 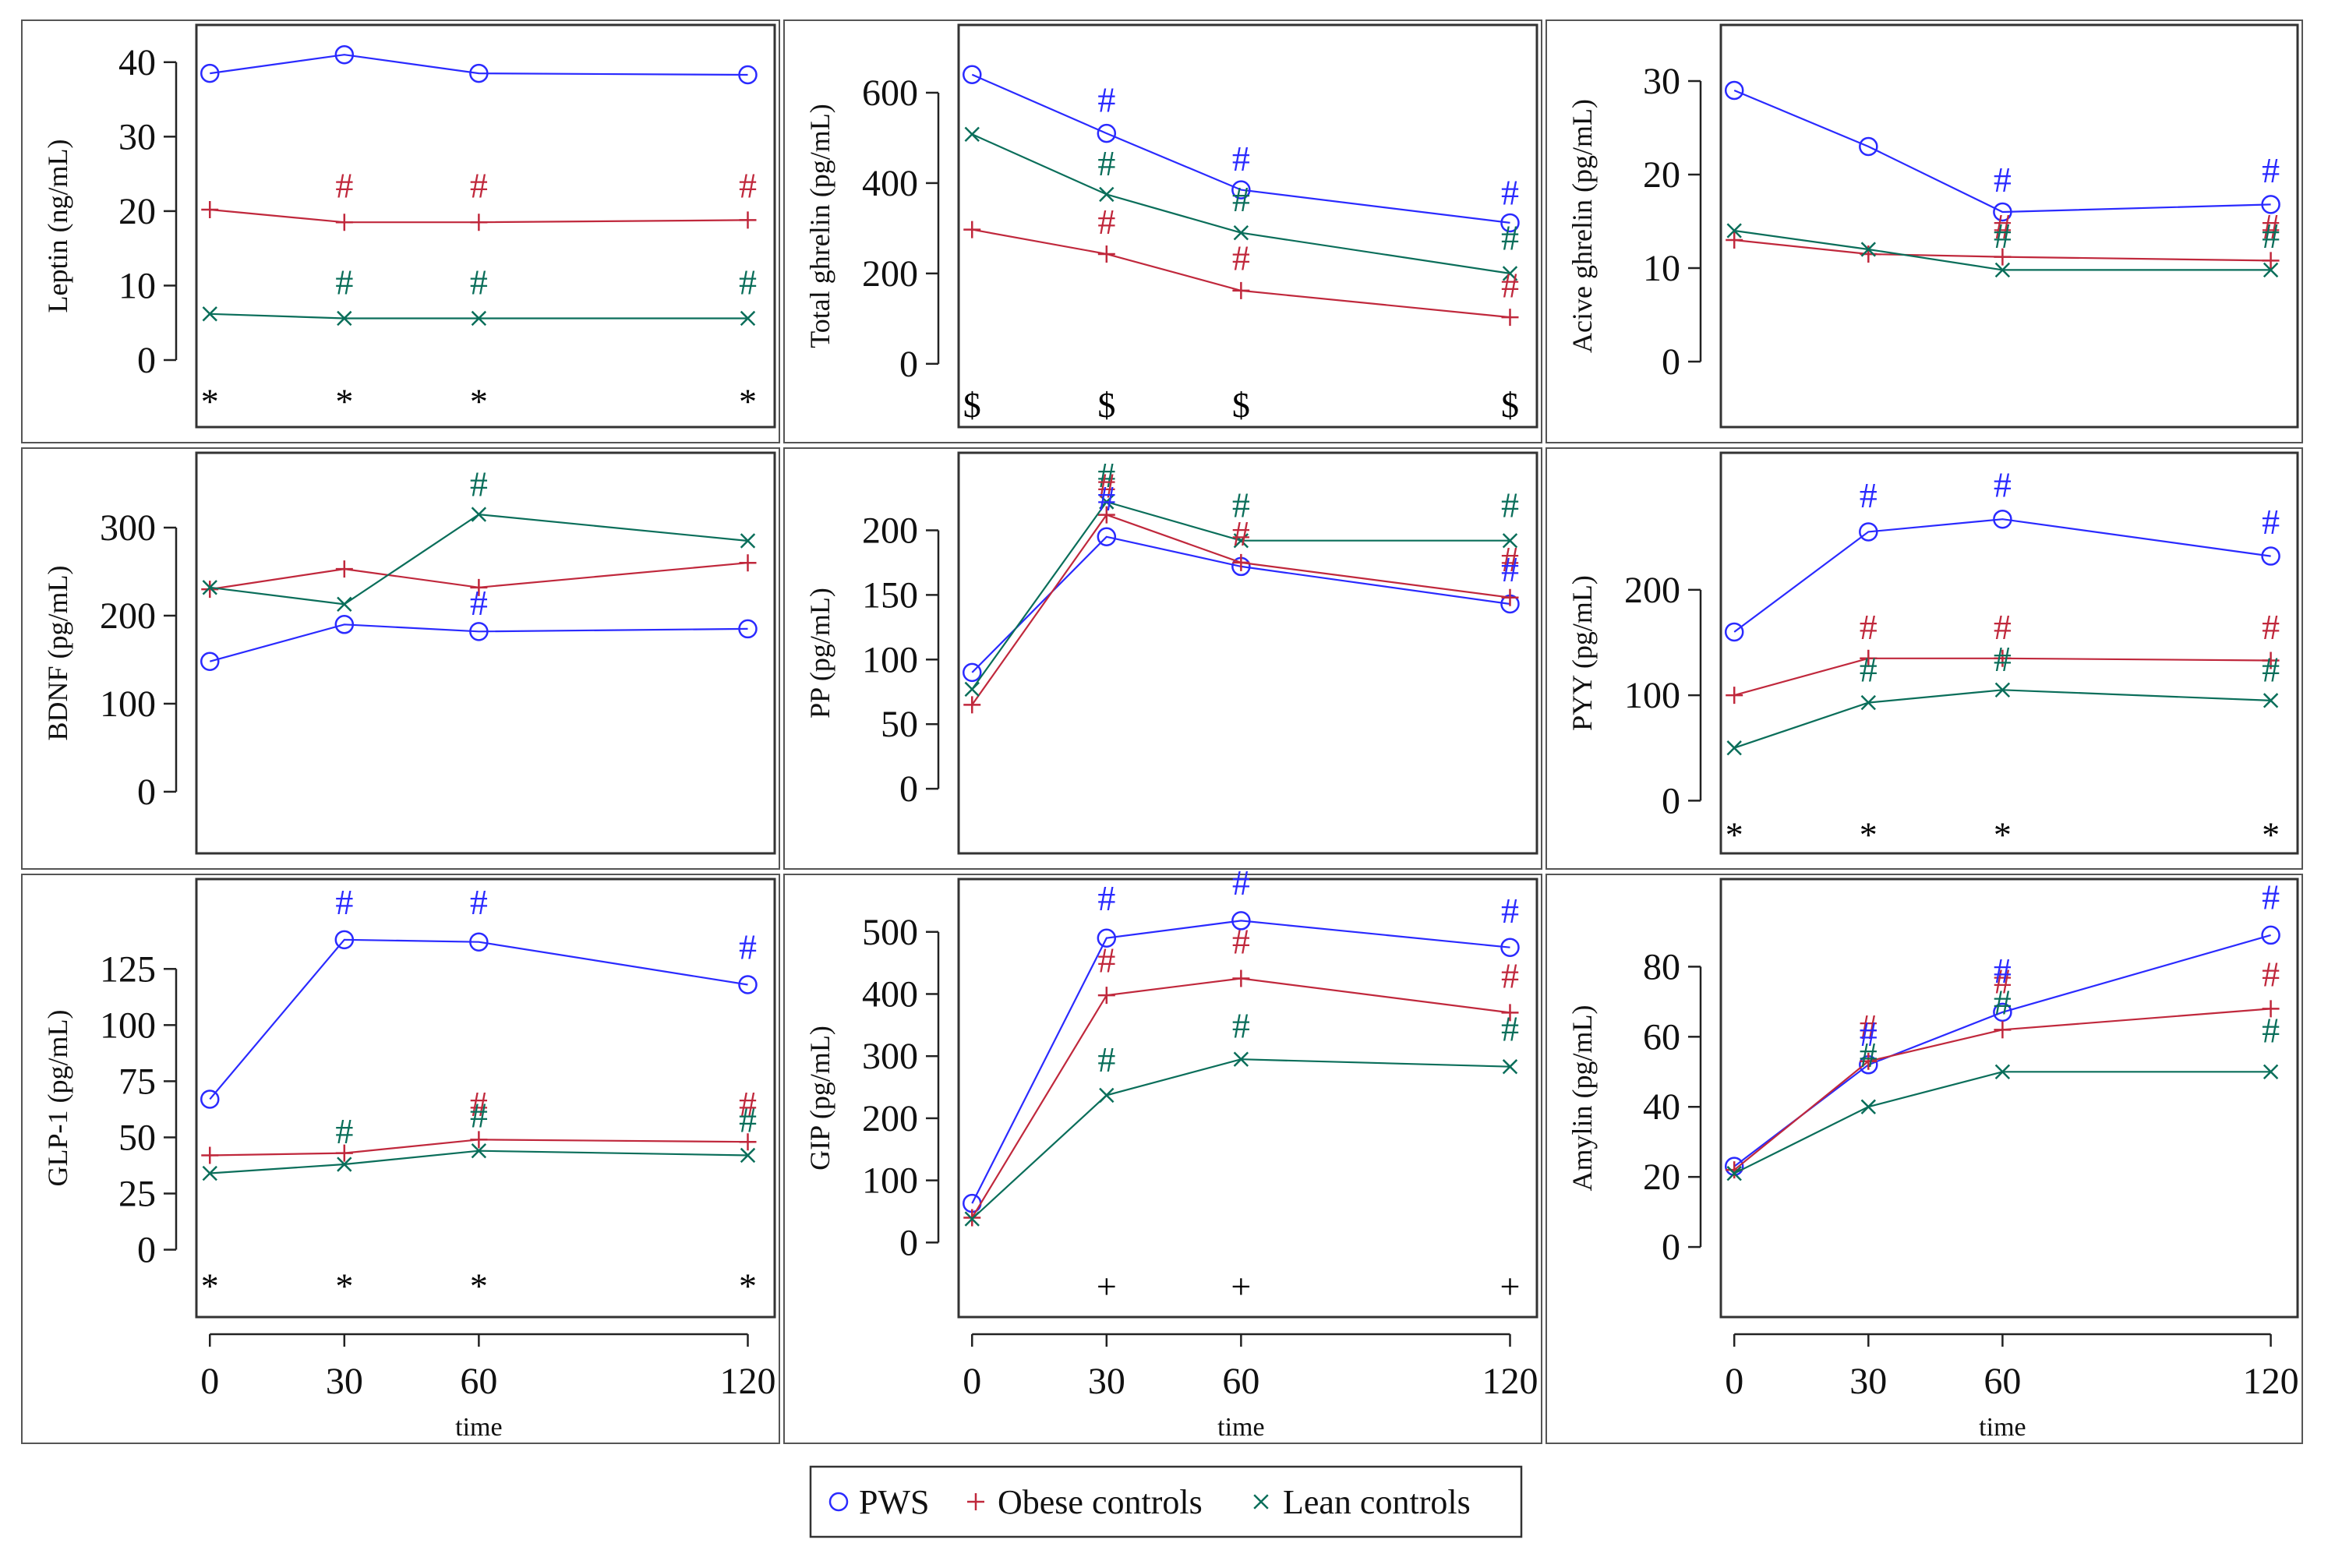 What do you see at coordinates (838, 1502) in the screenshot?
I see `legend-marker-pws` at bounding box center [838, 1502].